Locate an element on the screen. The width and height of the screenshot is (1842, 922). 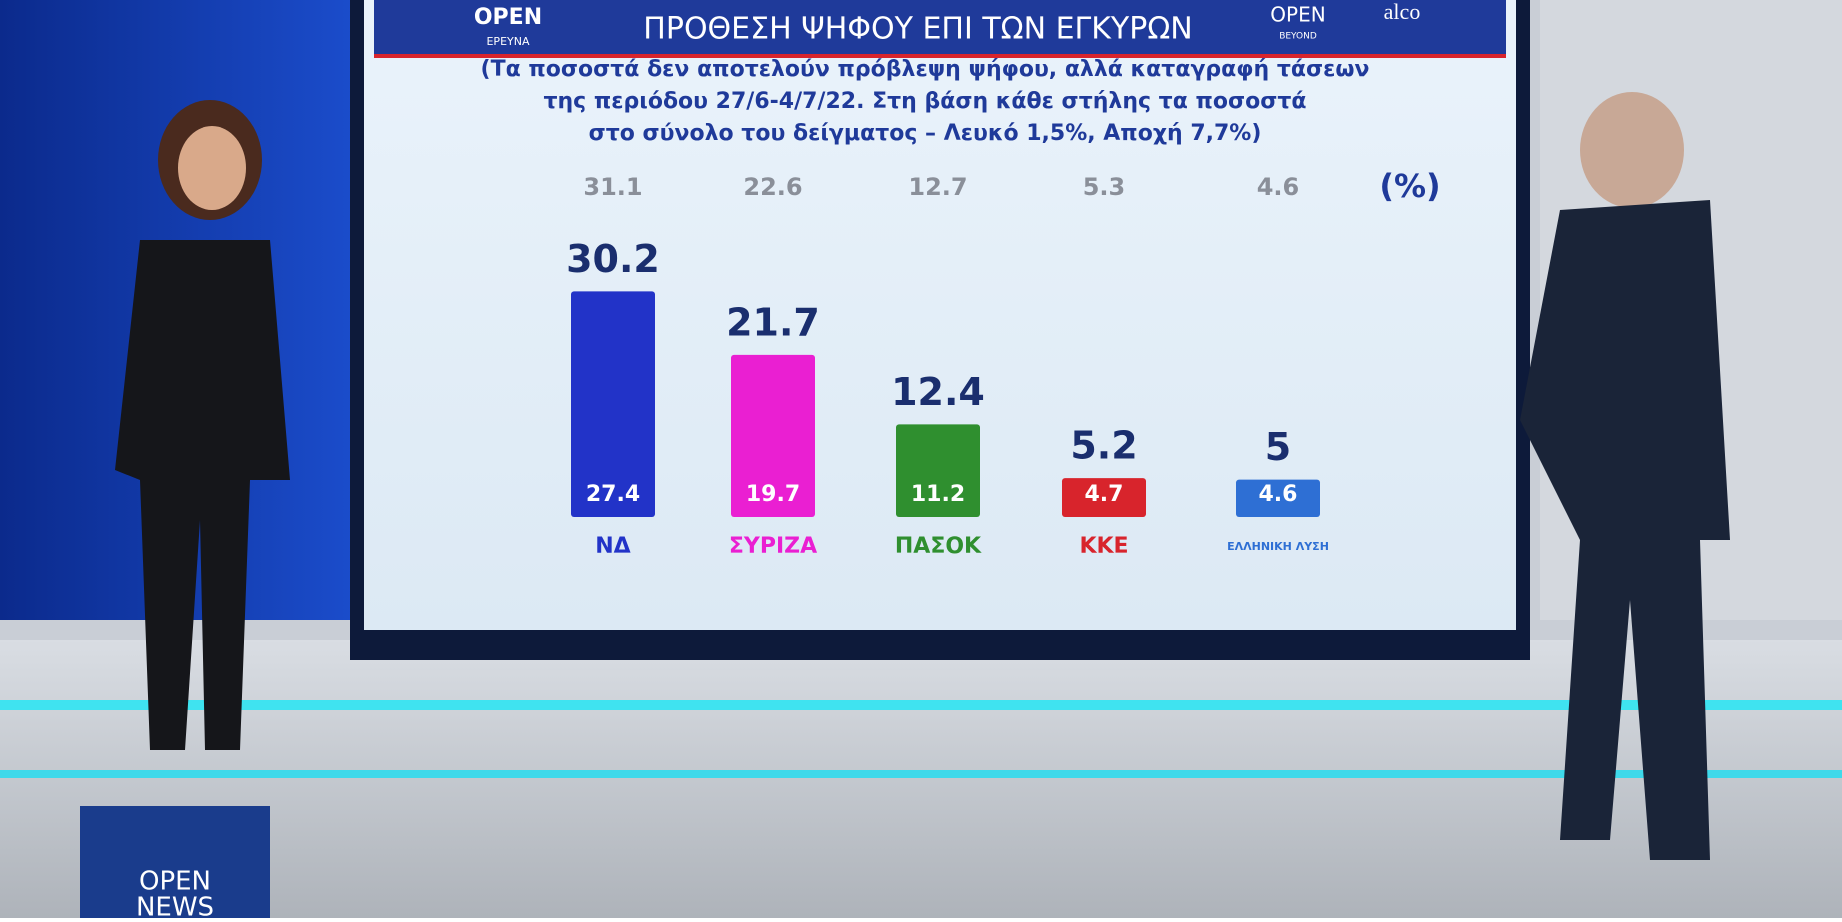
previous-value: 4.6 is located at coordinates (1278, 187).